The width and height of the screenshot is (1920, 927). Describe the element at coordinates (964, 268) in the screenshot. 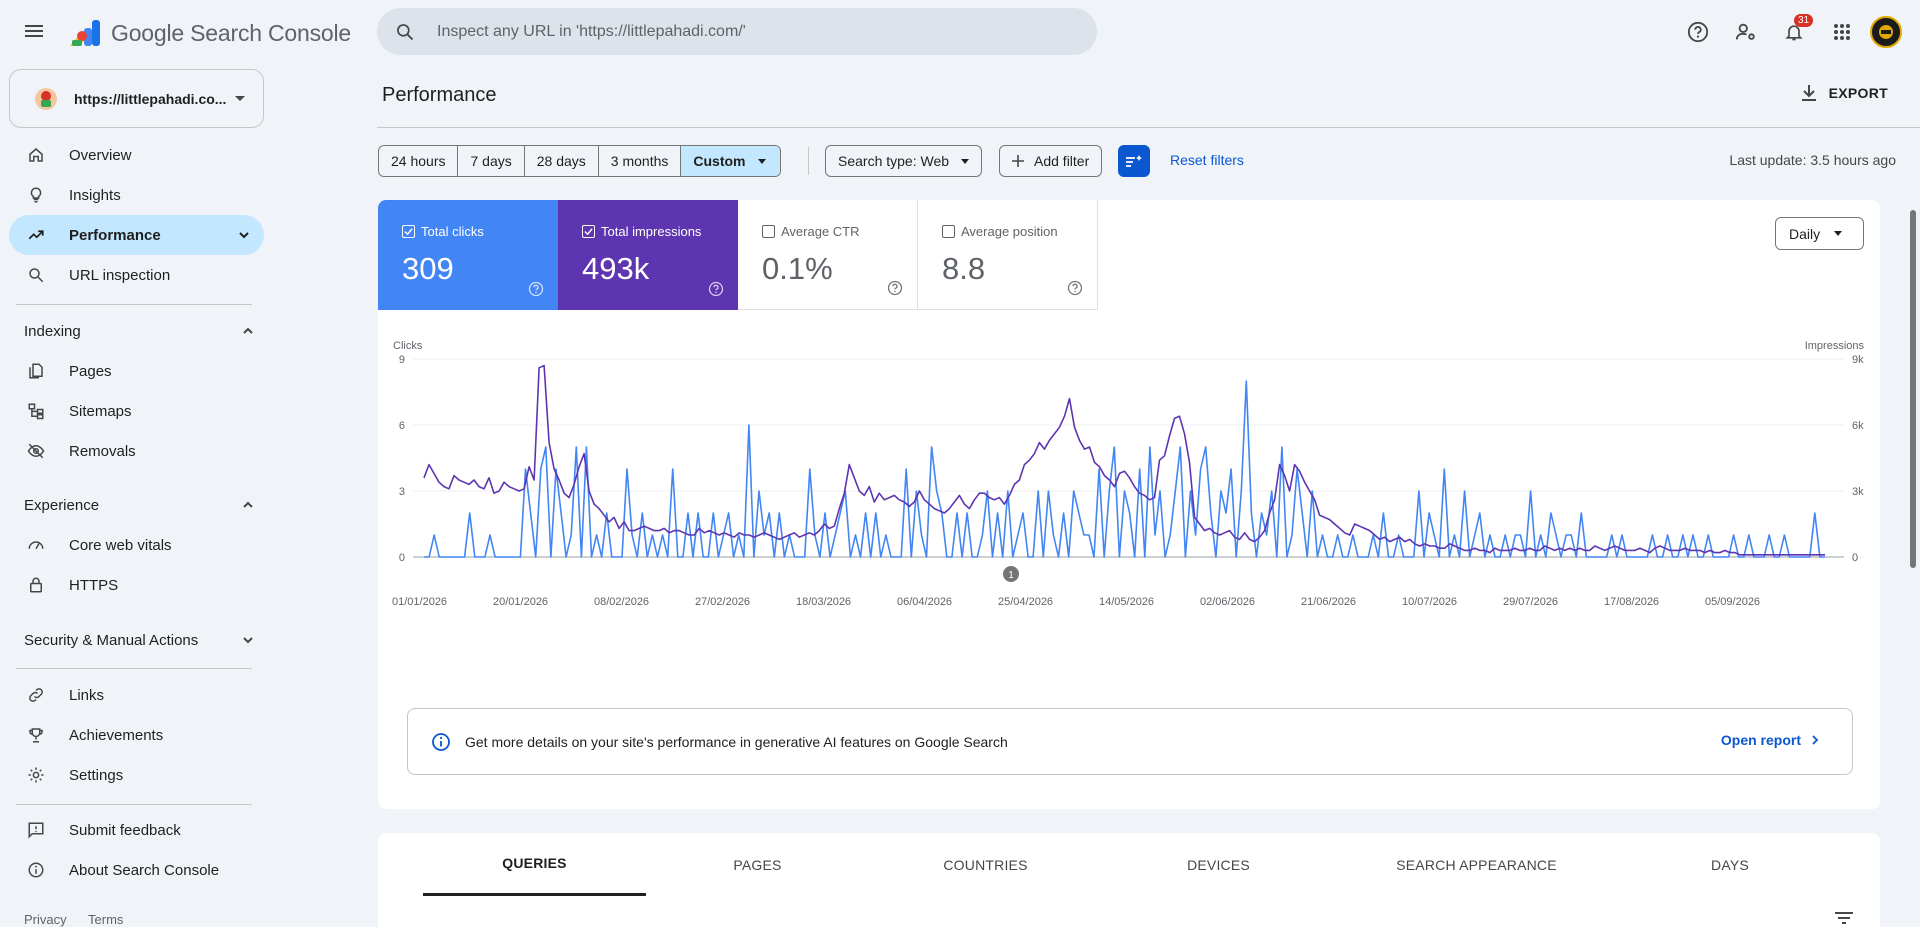

I see `metric-value: 8.8` at that location.